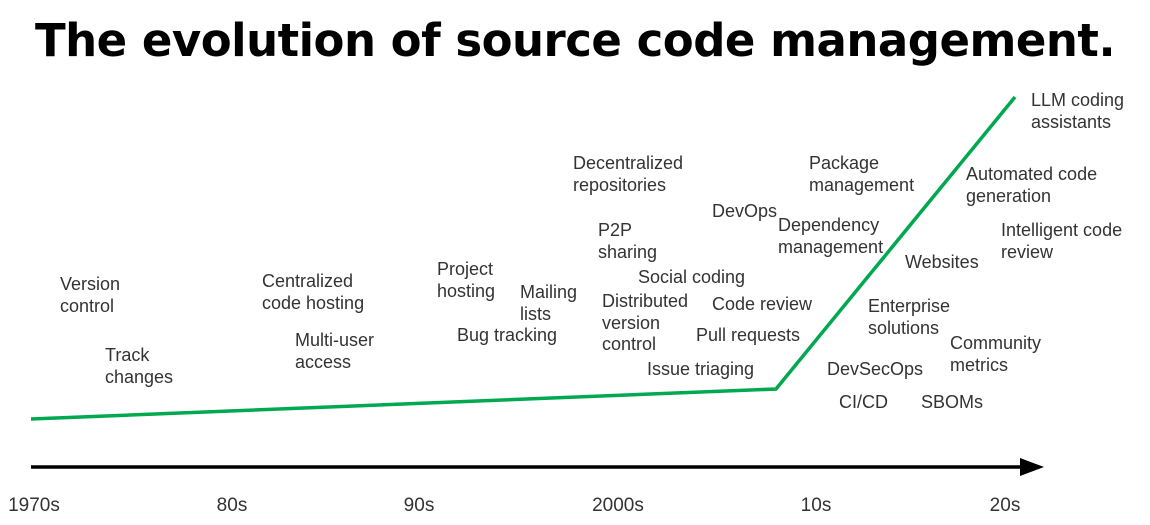  I want to click on label-version-control: Version control, so click(90, 295).